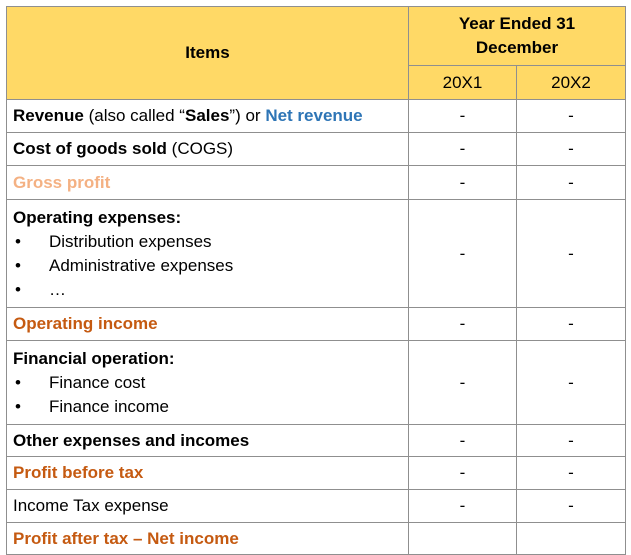  Describe the element at coordinates (210, 407) in the screenshot. I see `list-item: Finance income` at that location.